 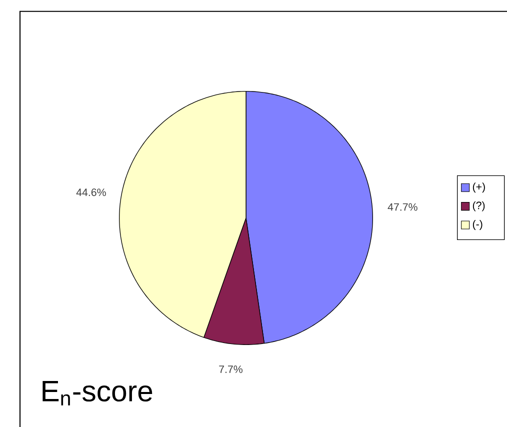 What do you see at coordinates (478, 206) in the screenshot?
I see `legend-label: (?)` at bounding box center [478, 206].